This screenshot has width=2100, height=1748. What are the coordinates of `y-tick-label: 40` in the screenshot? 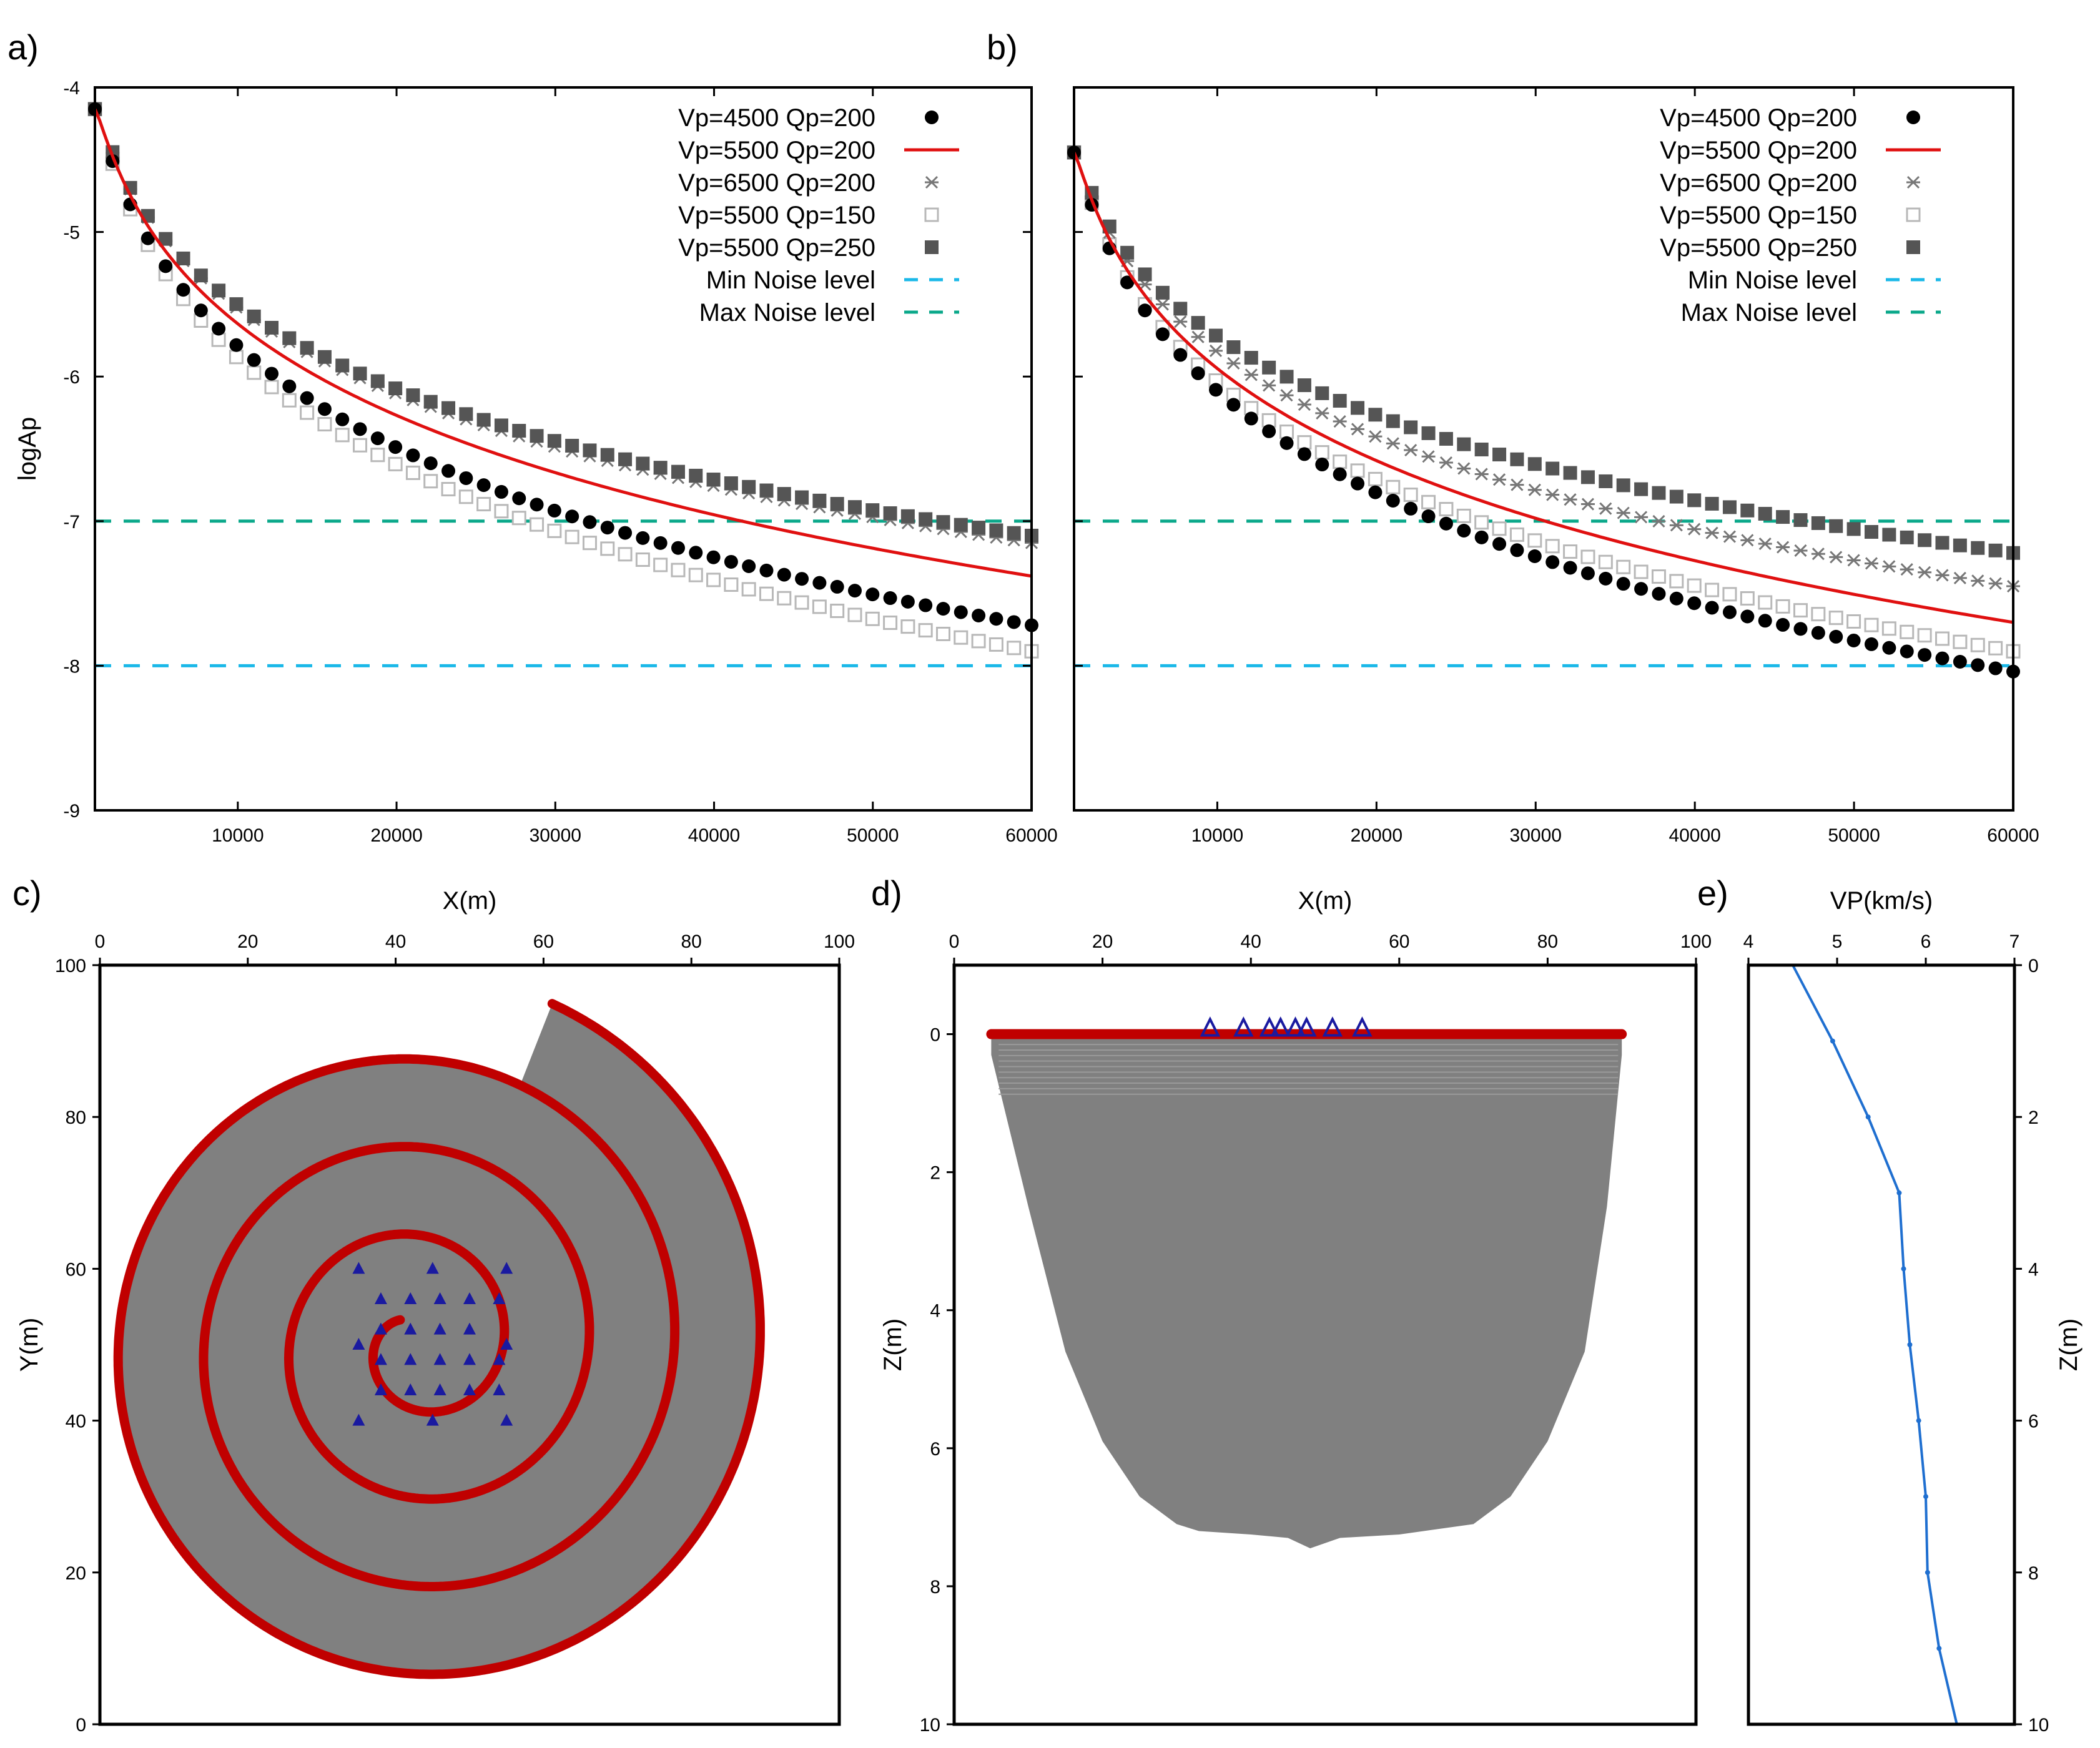 It's located at (76, 1422).